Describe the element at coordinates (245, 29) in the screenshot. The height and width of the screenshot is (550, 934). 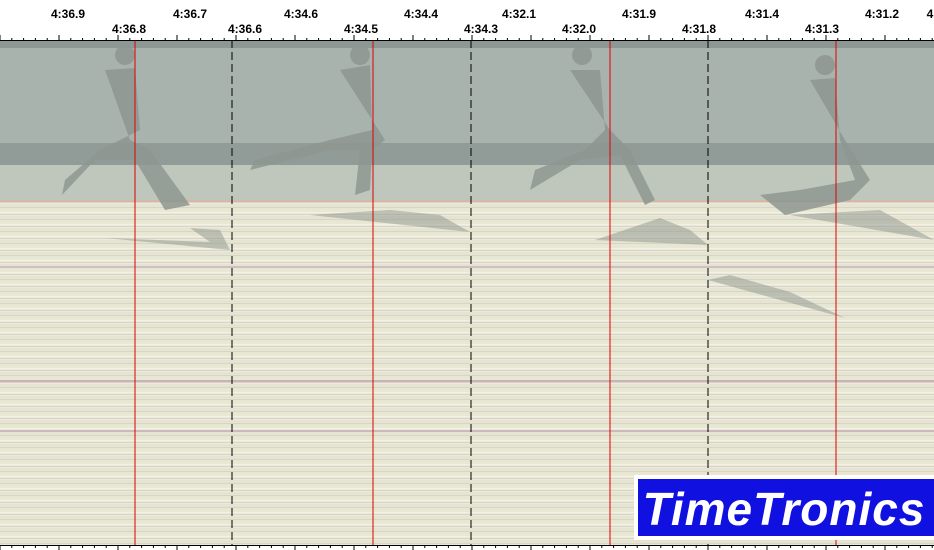
I see `time-label: 4:36.6` at that location.